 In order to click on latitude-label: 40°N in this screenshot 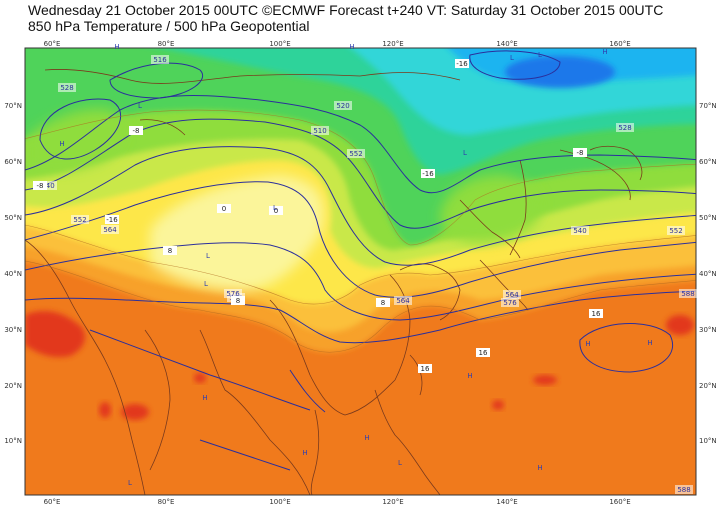, I will do `click(708, 274)`.